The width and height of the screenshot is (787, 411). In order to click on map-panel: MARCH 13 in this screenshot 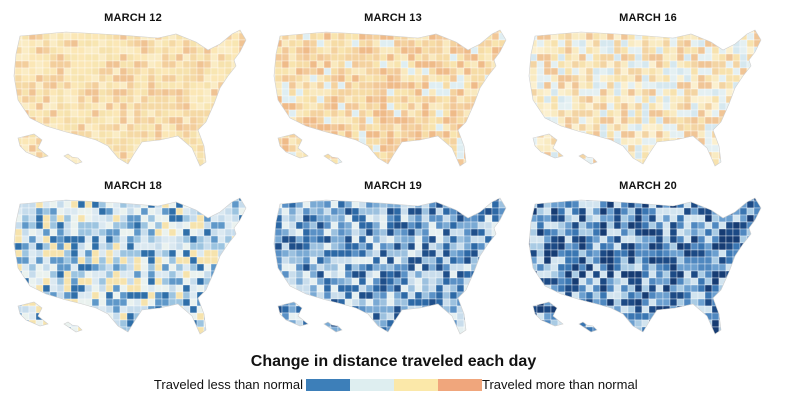, I will do `click(393, 93)`.